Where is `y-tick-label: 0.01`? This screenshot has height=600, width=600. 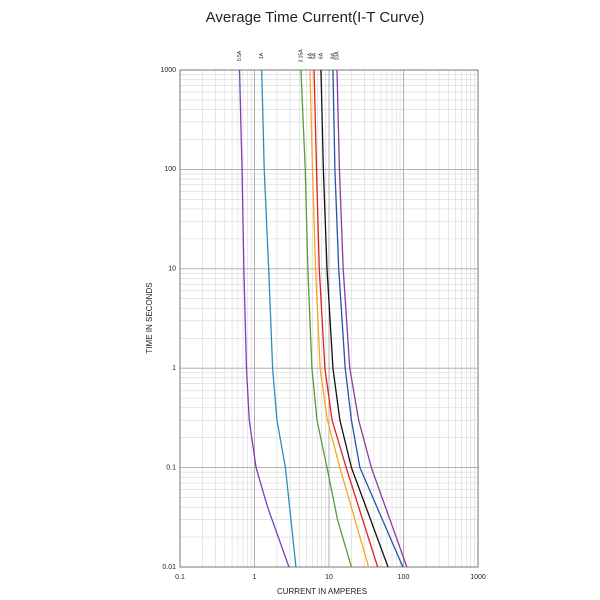 y-tick-label: 0.01 is located at coordinates (169, 567).